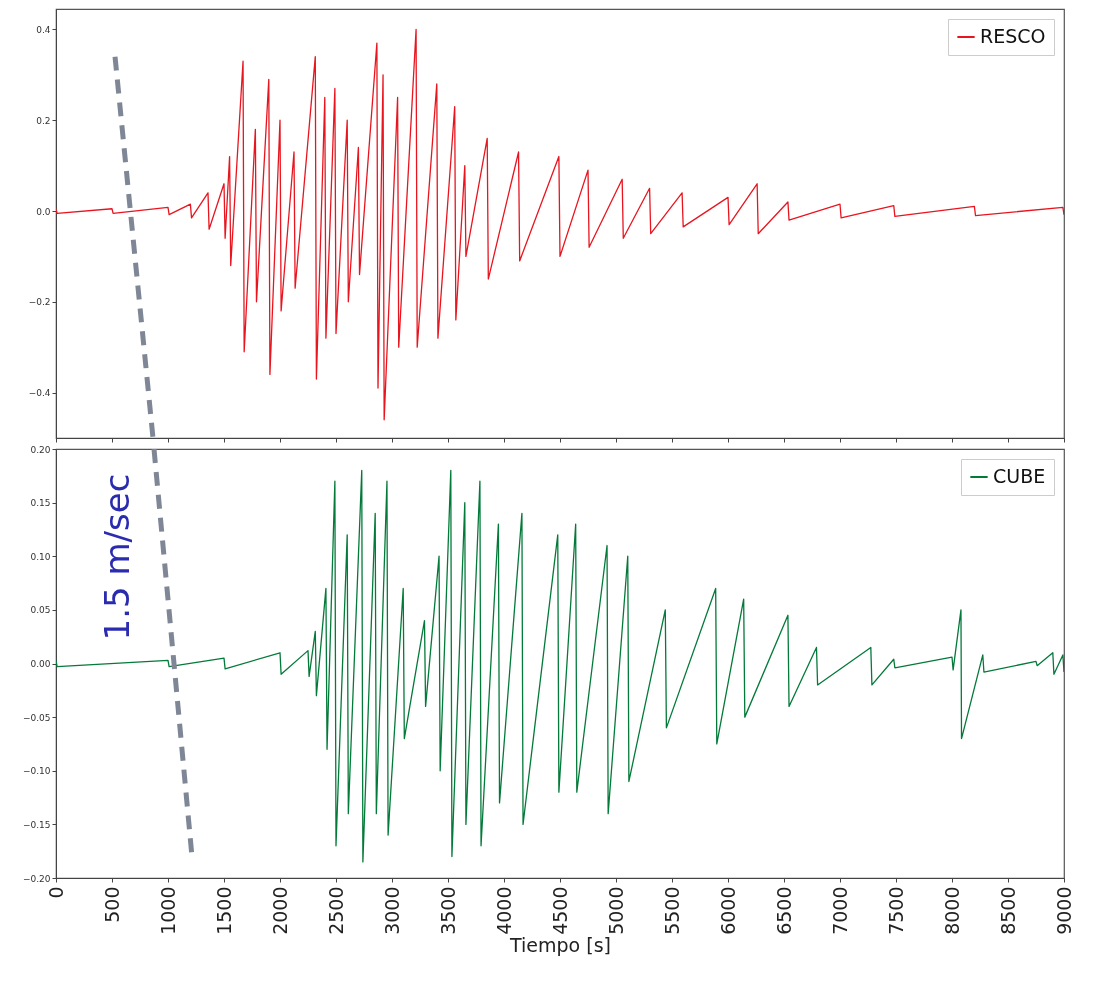  Describe the element at coordinates (951, 910) in the screenshot. I see `x-tick-label: 8000` at that location.